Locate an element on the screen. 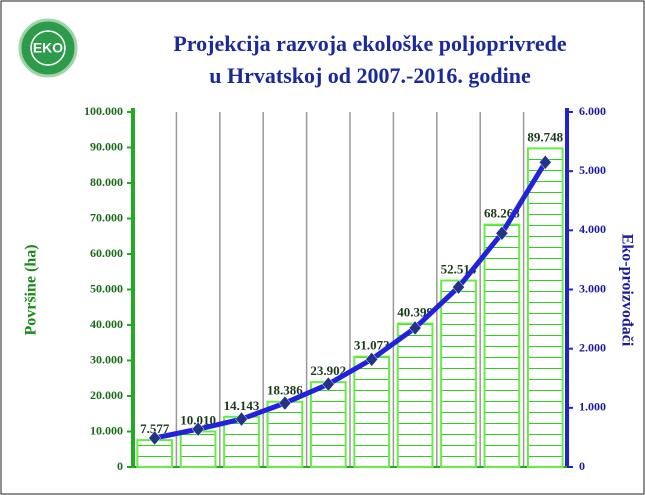  y2-tick-label: 0 is located at coordinates (582, 466).